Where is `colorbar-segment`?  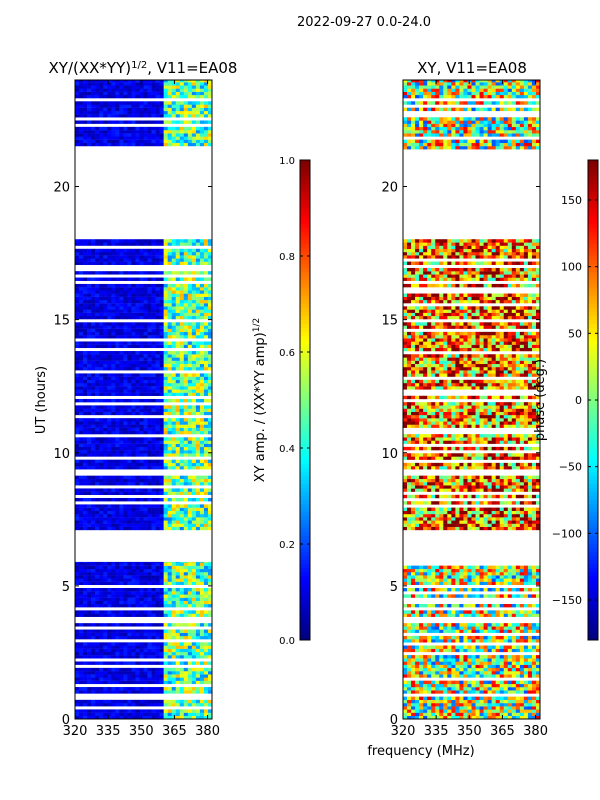
colorbar-segment is located at coordinates (305, 374).